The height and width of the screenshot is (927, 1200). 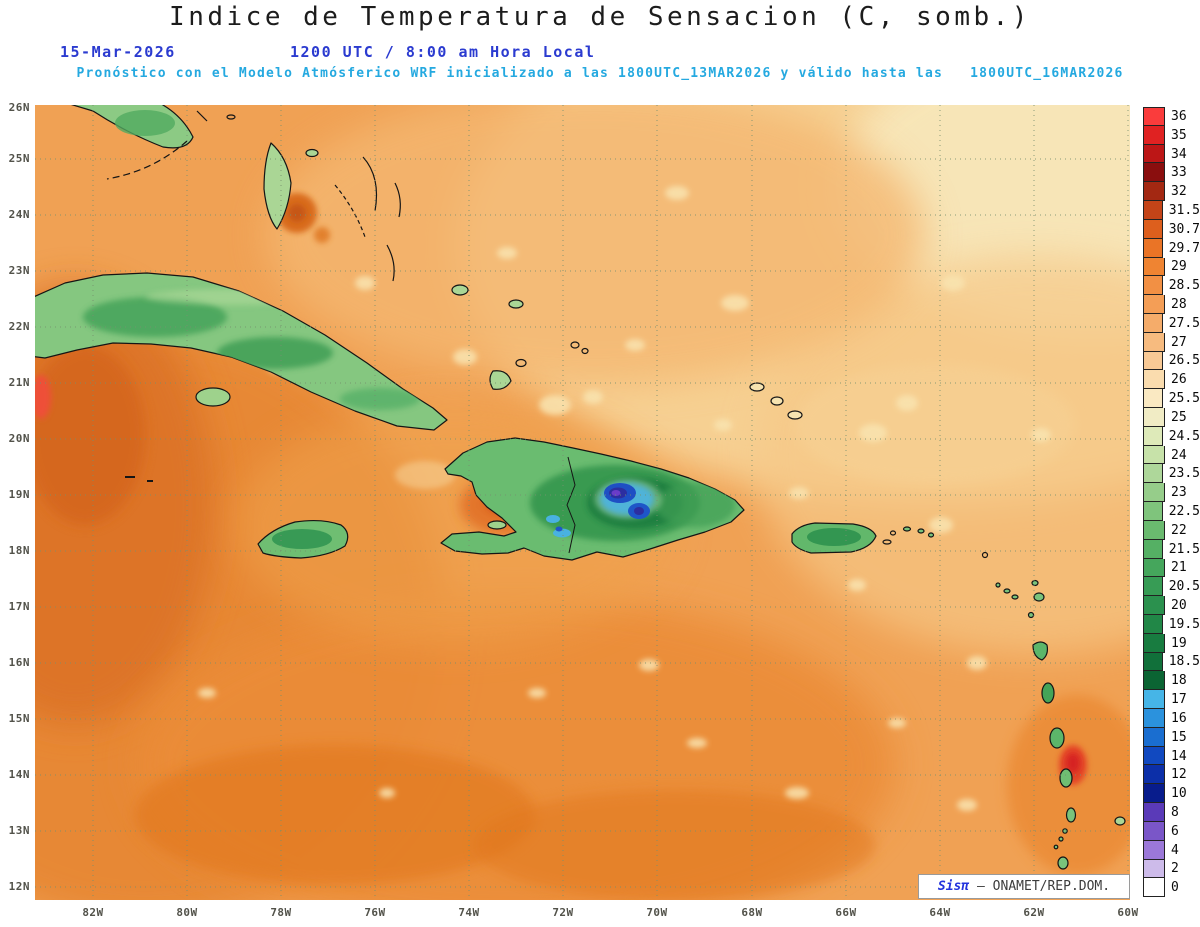 What do you see at coordinates (1179, 173) in the screenshot?
I see `colorbar-value: 33` at bounding box center [1179, 173].